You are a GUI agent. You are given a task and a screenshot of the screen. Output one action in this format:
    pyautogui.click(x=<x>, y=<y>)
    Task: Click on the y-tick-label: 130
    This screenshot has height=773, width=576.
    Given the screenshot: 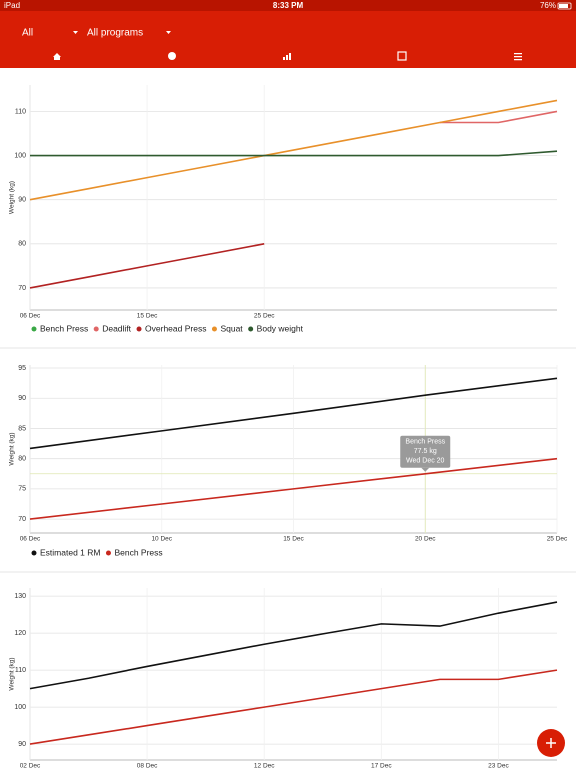 What is the action you would take?
    pyautogui.click(x=20, y=596)
    